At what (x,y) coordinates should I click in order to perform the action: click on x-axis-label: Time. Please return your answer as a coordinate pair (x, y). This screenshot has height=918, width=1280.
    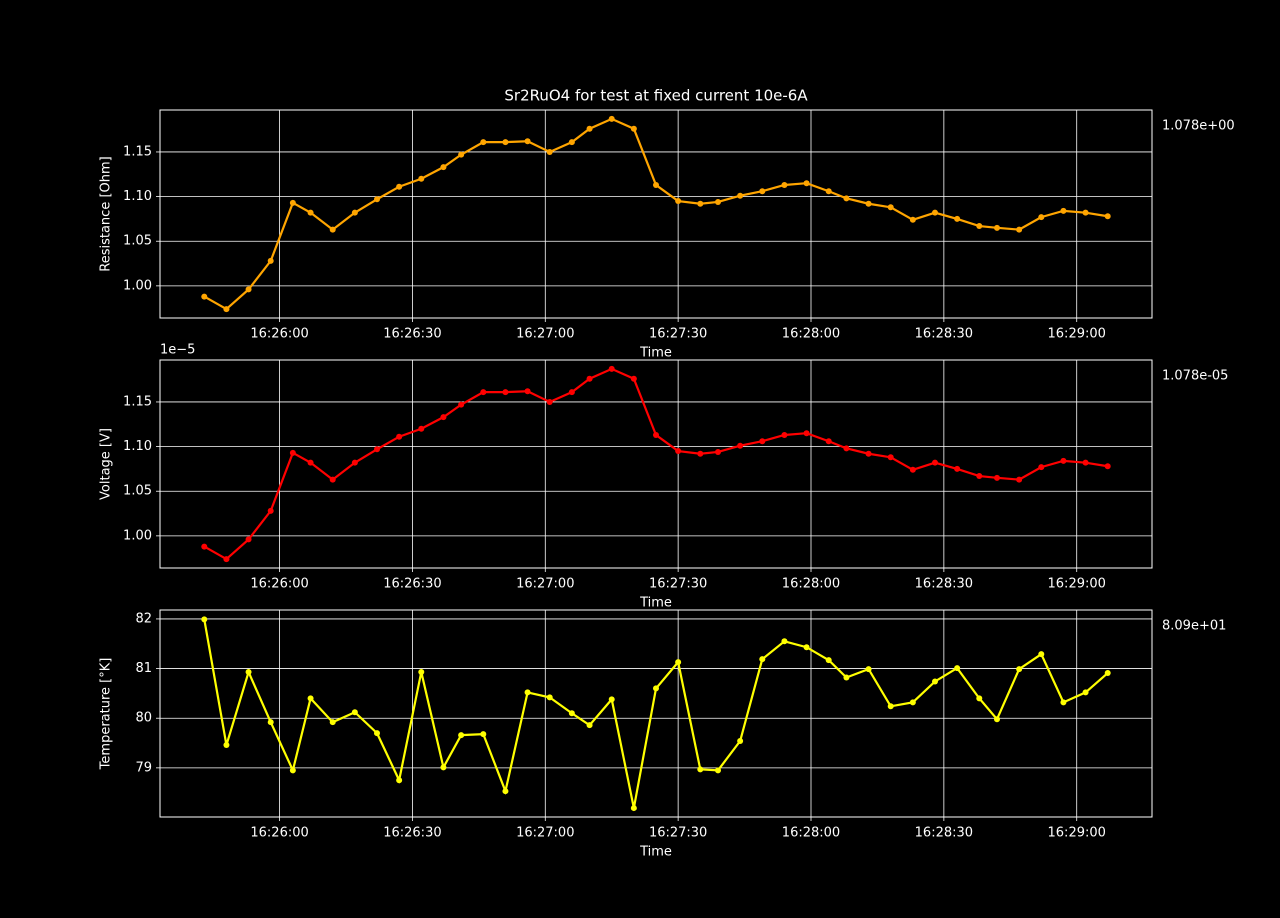
    Looking at the image, I should click on (655, 353).